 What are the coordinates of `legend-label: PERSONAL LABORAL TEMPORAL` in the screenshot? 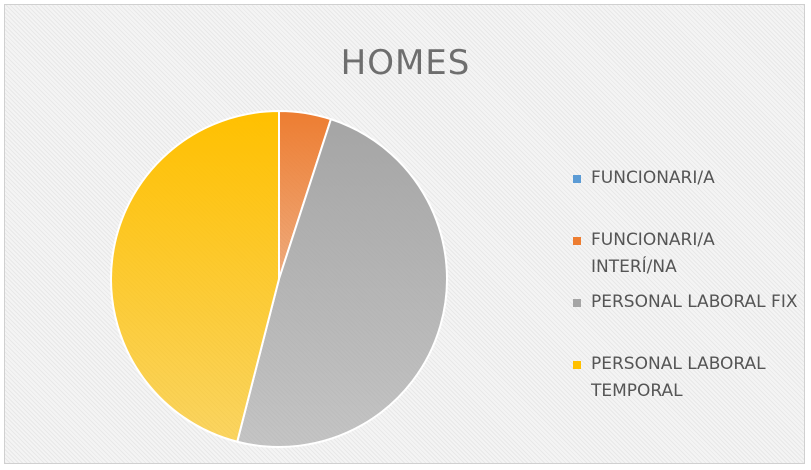 It's located at (678, 377).